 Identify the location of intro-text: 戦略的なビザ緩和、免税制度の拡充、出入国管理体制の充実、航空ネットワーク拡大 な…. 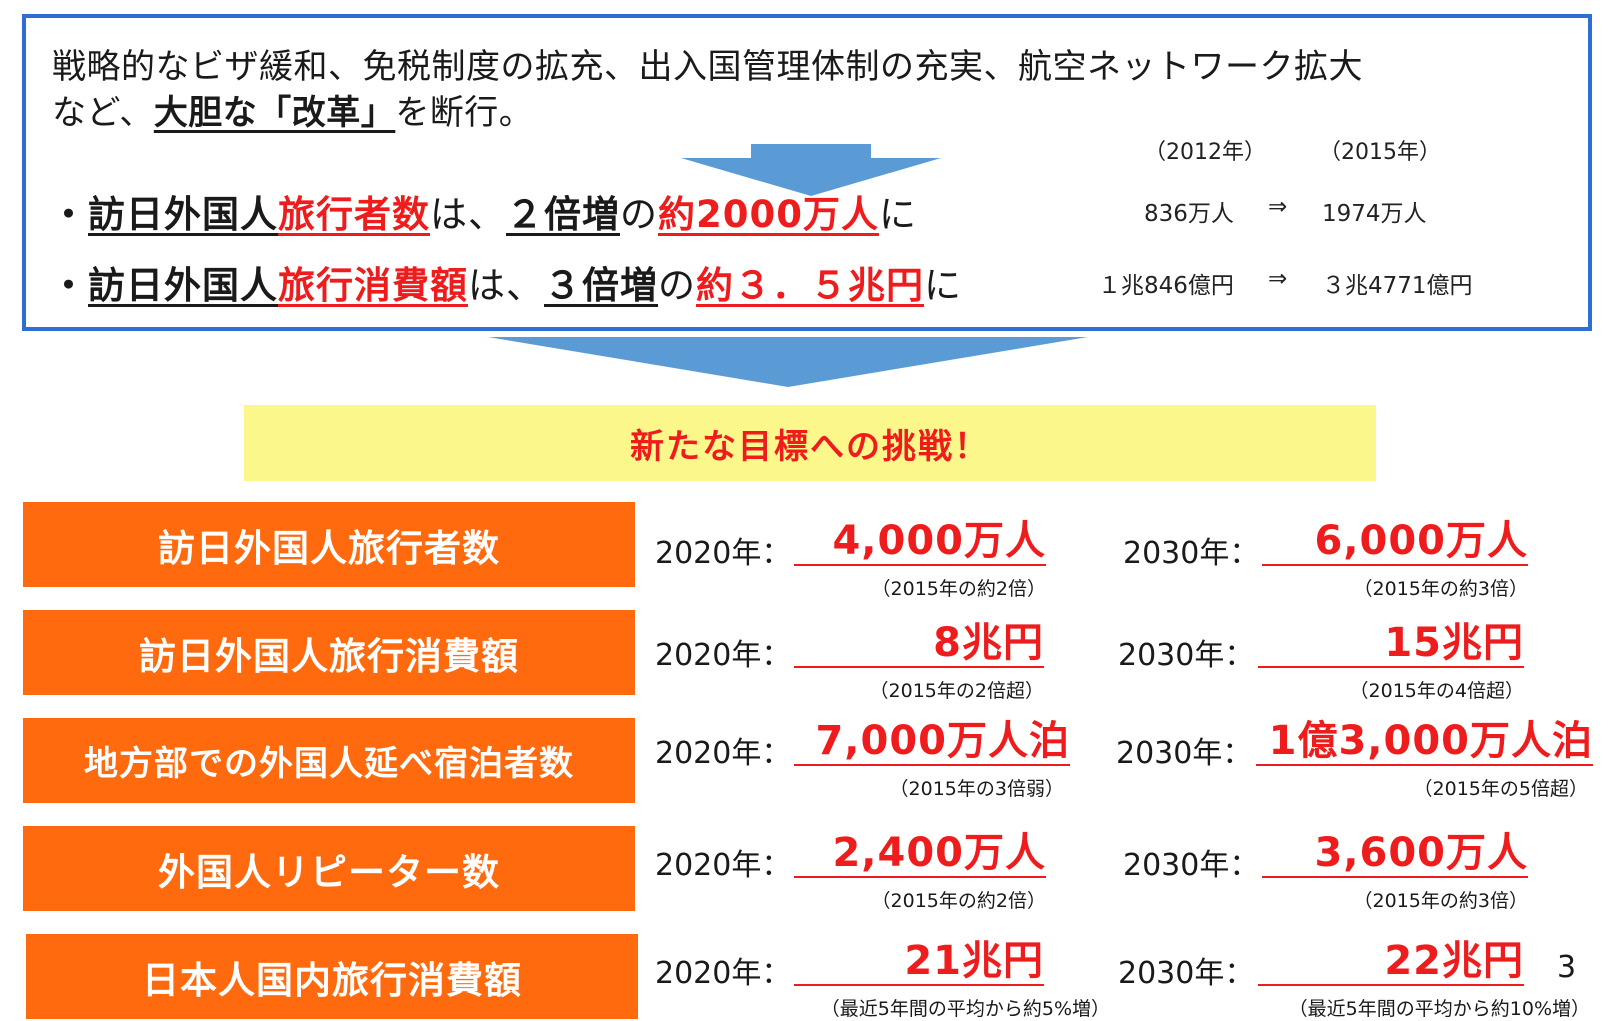
(707, 90).